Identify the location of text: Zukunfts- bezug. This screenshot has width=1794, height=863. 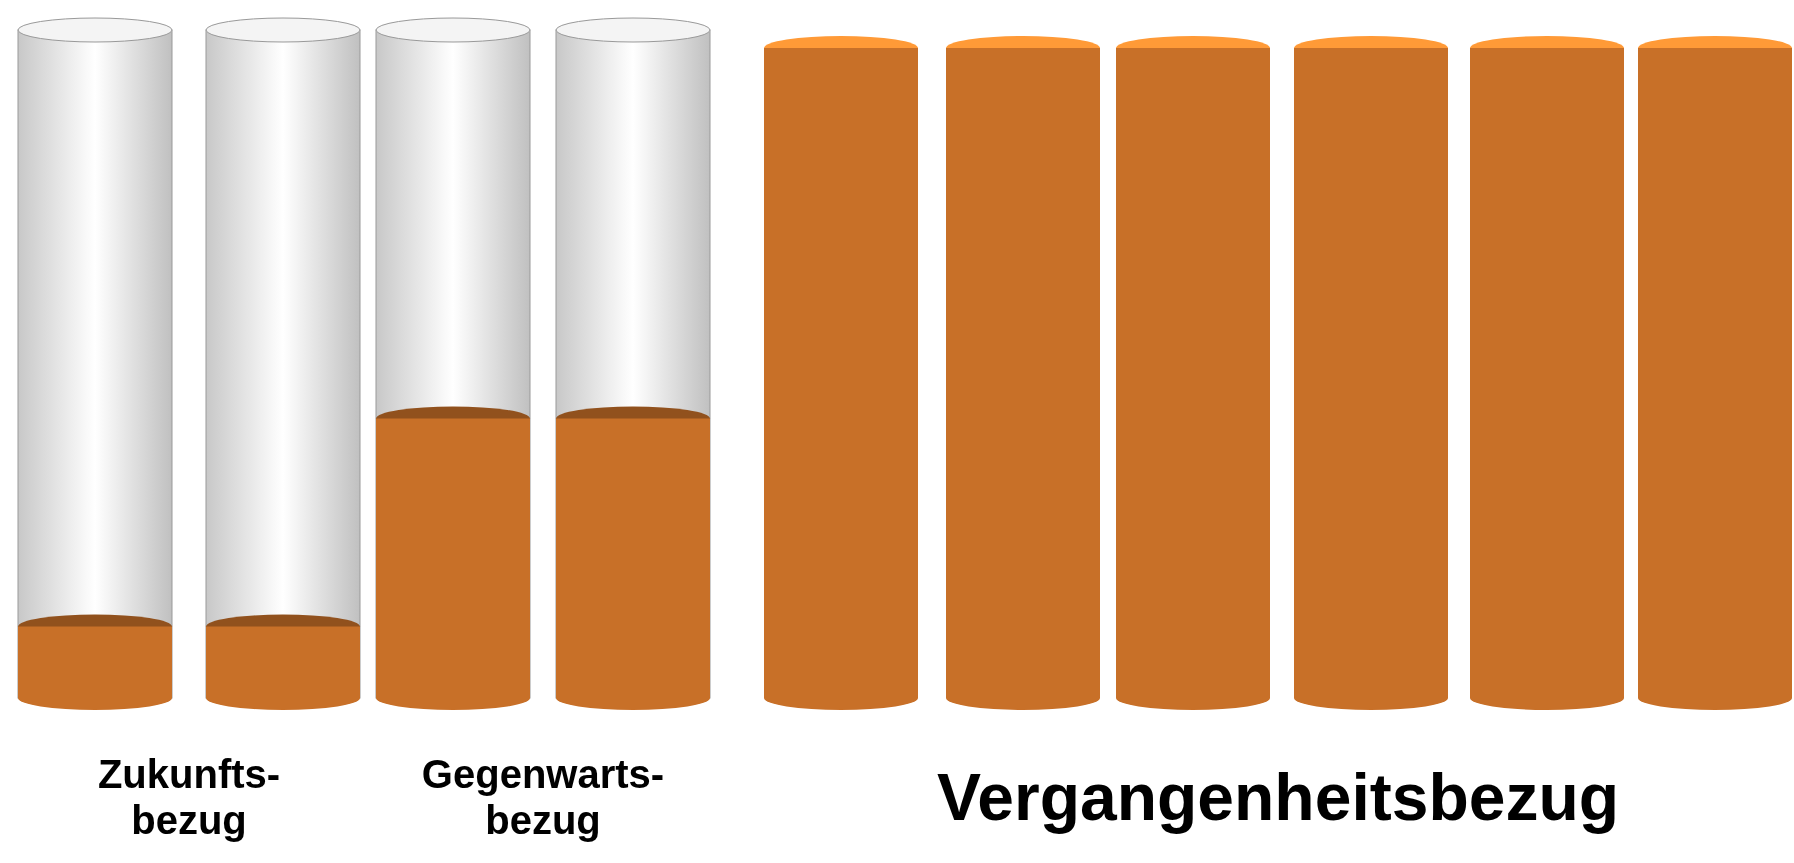
(189, 797).